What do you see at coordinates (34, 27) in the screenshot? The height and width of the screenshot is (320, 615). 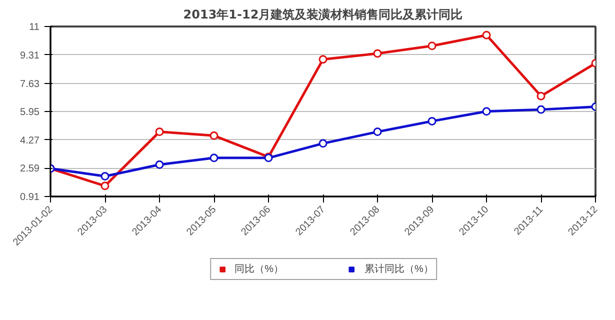 I see `y-tick-label: 11` at bounding box center [34, 27].